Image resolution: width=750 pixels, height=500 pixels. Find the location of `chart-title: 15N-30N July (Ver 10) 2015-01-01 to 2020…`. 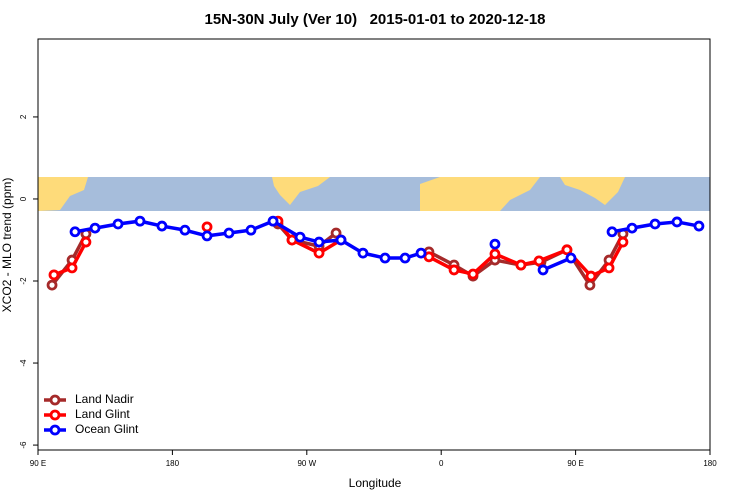

chart-title: 15N-30N July (Ver 10) 2015-01-01 to 2020… is located at coordinates (374, 19).